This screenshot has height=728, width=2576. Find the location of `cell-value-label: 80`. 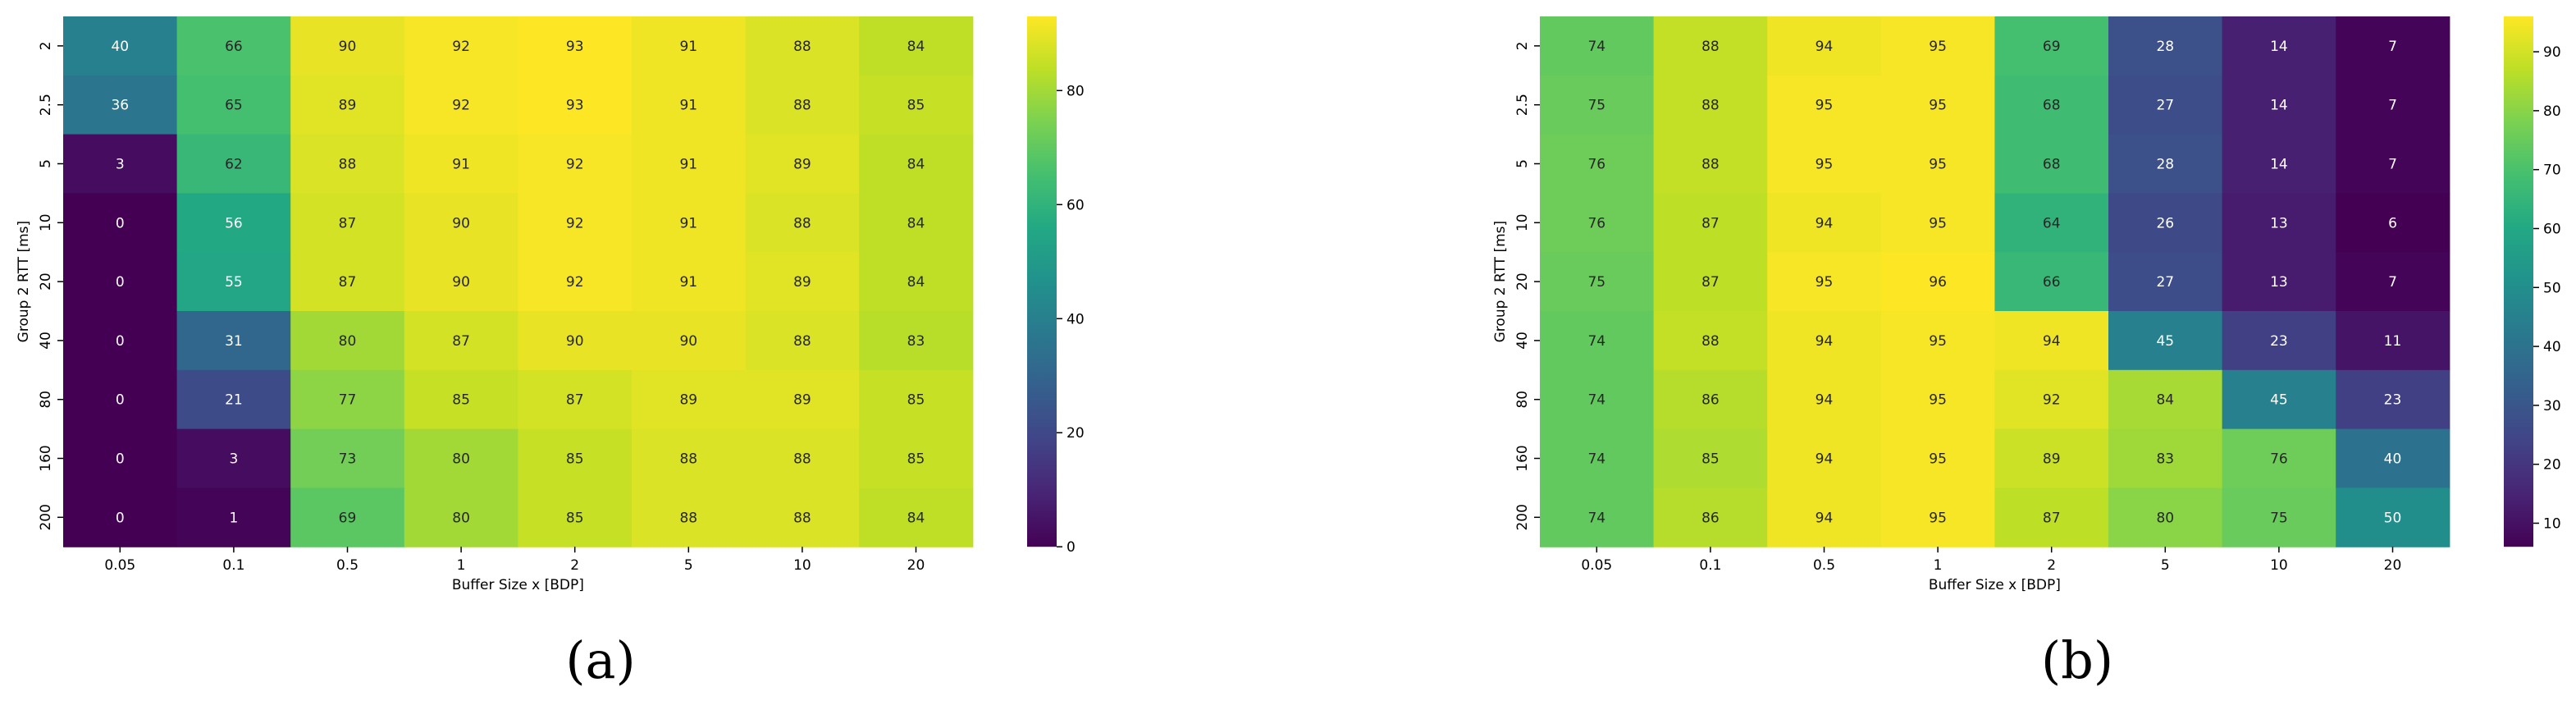

cell-value-label: 80 is located at coordinates (2165, 518).